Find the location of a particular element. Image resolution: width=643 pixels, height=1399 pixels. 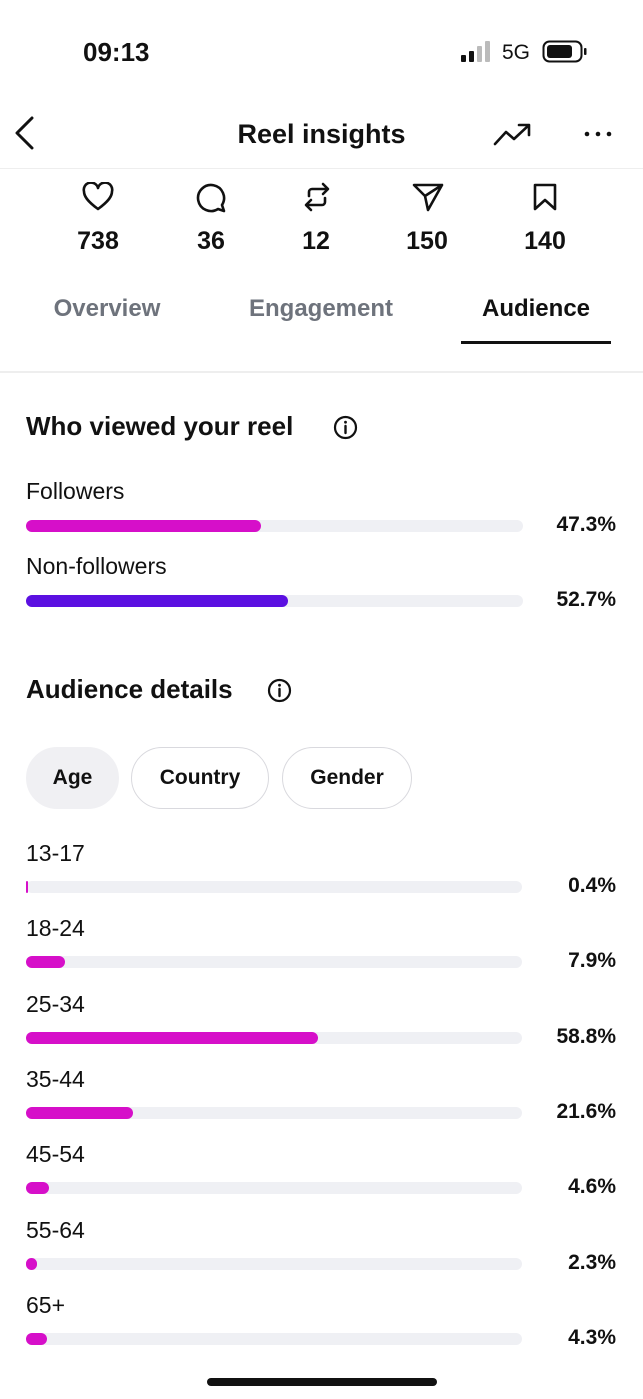

signal-icon is located at coordinates (475, 51).